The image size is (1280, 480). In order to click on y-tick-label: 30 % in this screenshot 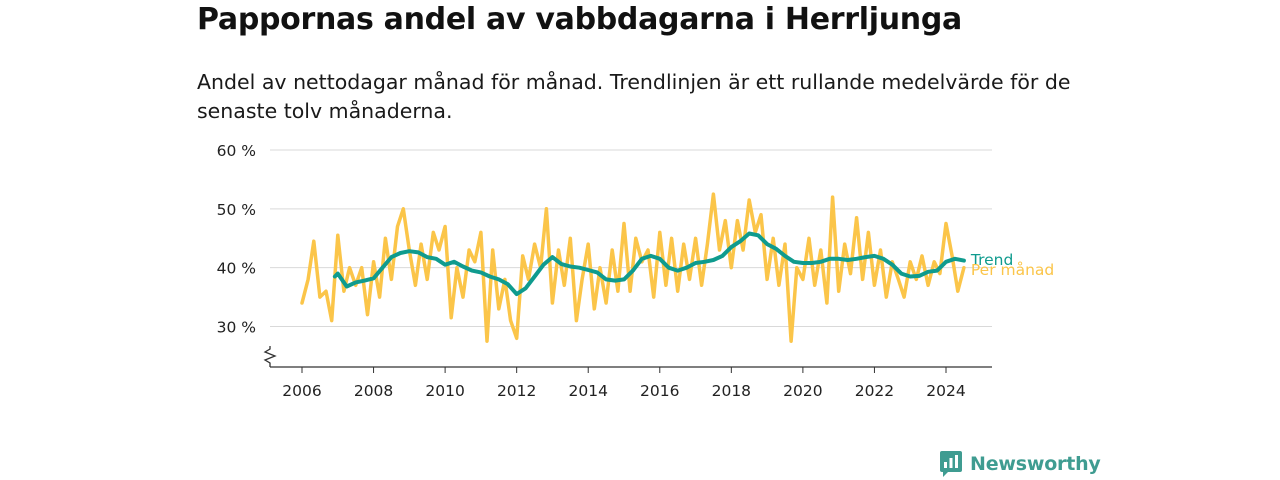, I will do `click(236, 328)`.